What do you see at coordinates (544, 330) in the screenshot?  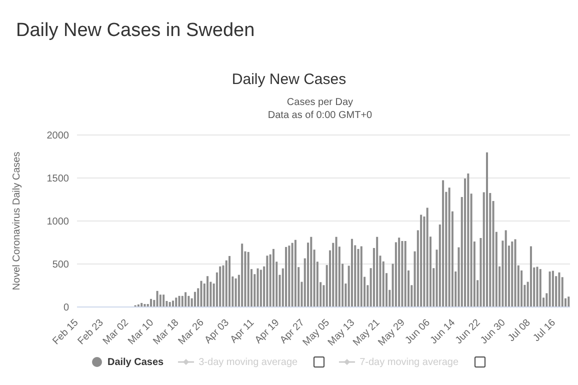 I see `x-tick-label: Jul 16` at bounding box center [544, 330].